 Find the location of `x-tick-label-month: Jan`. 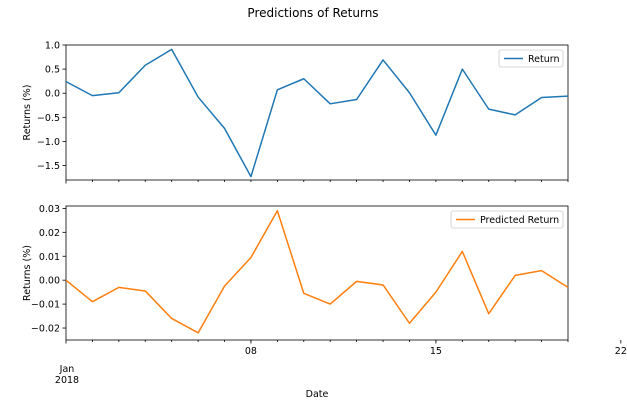

x-tick-label-month: Jan is located at coordinates (67, 369).